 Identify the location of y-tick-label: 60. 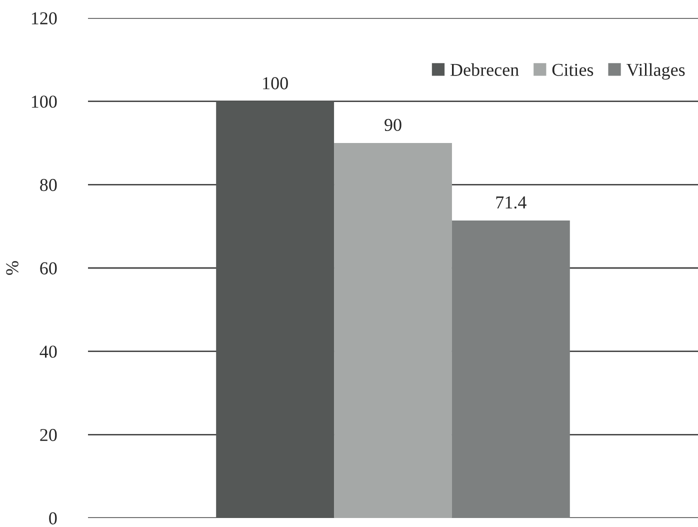
(48, 268).